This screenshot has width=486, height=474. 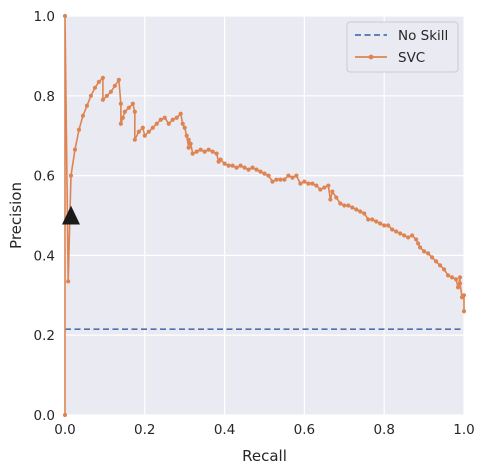 I want to click on annotation-layer, so click(x=70, y=215).